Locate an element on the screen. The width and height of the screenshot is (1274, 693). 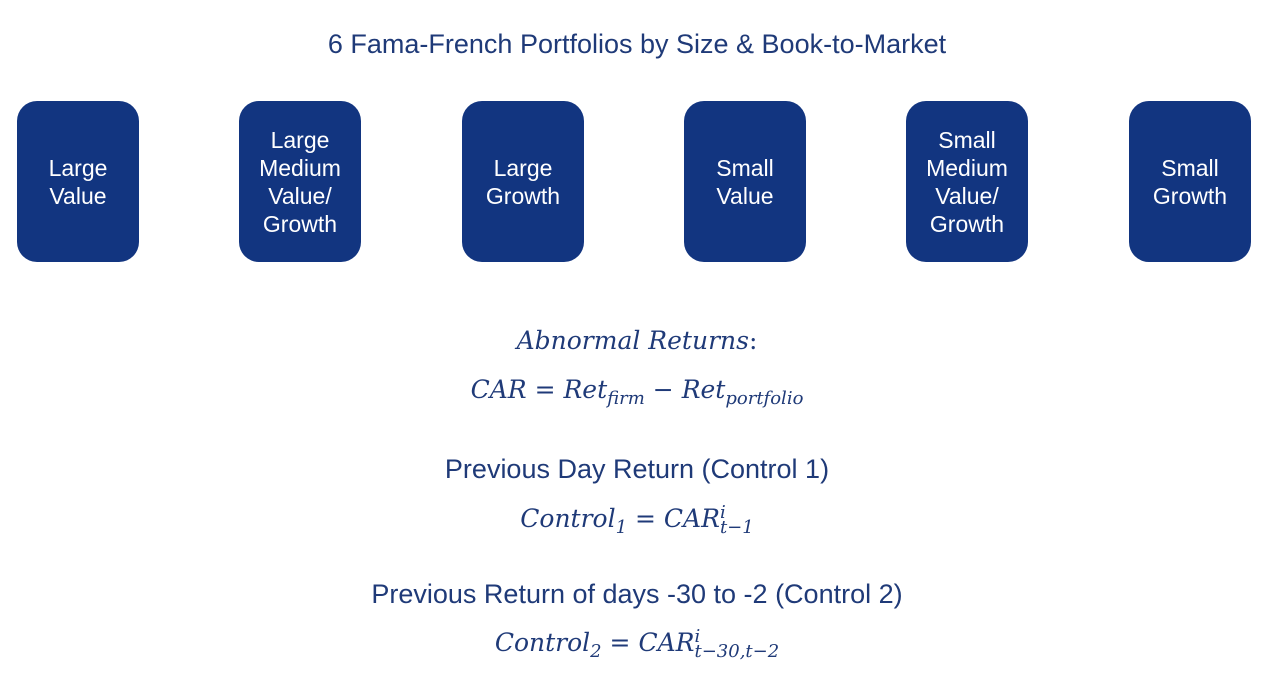
control1-lhs-subscript: 1 is located at coordinates (621, 527).